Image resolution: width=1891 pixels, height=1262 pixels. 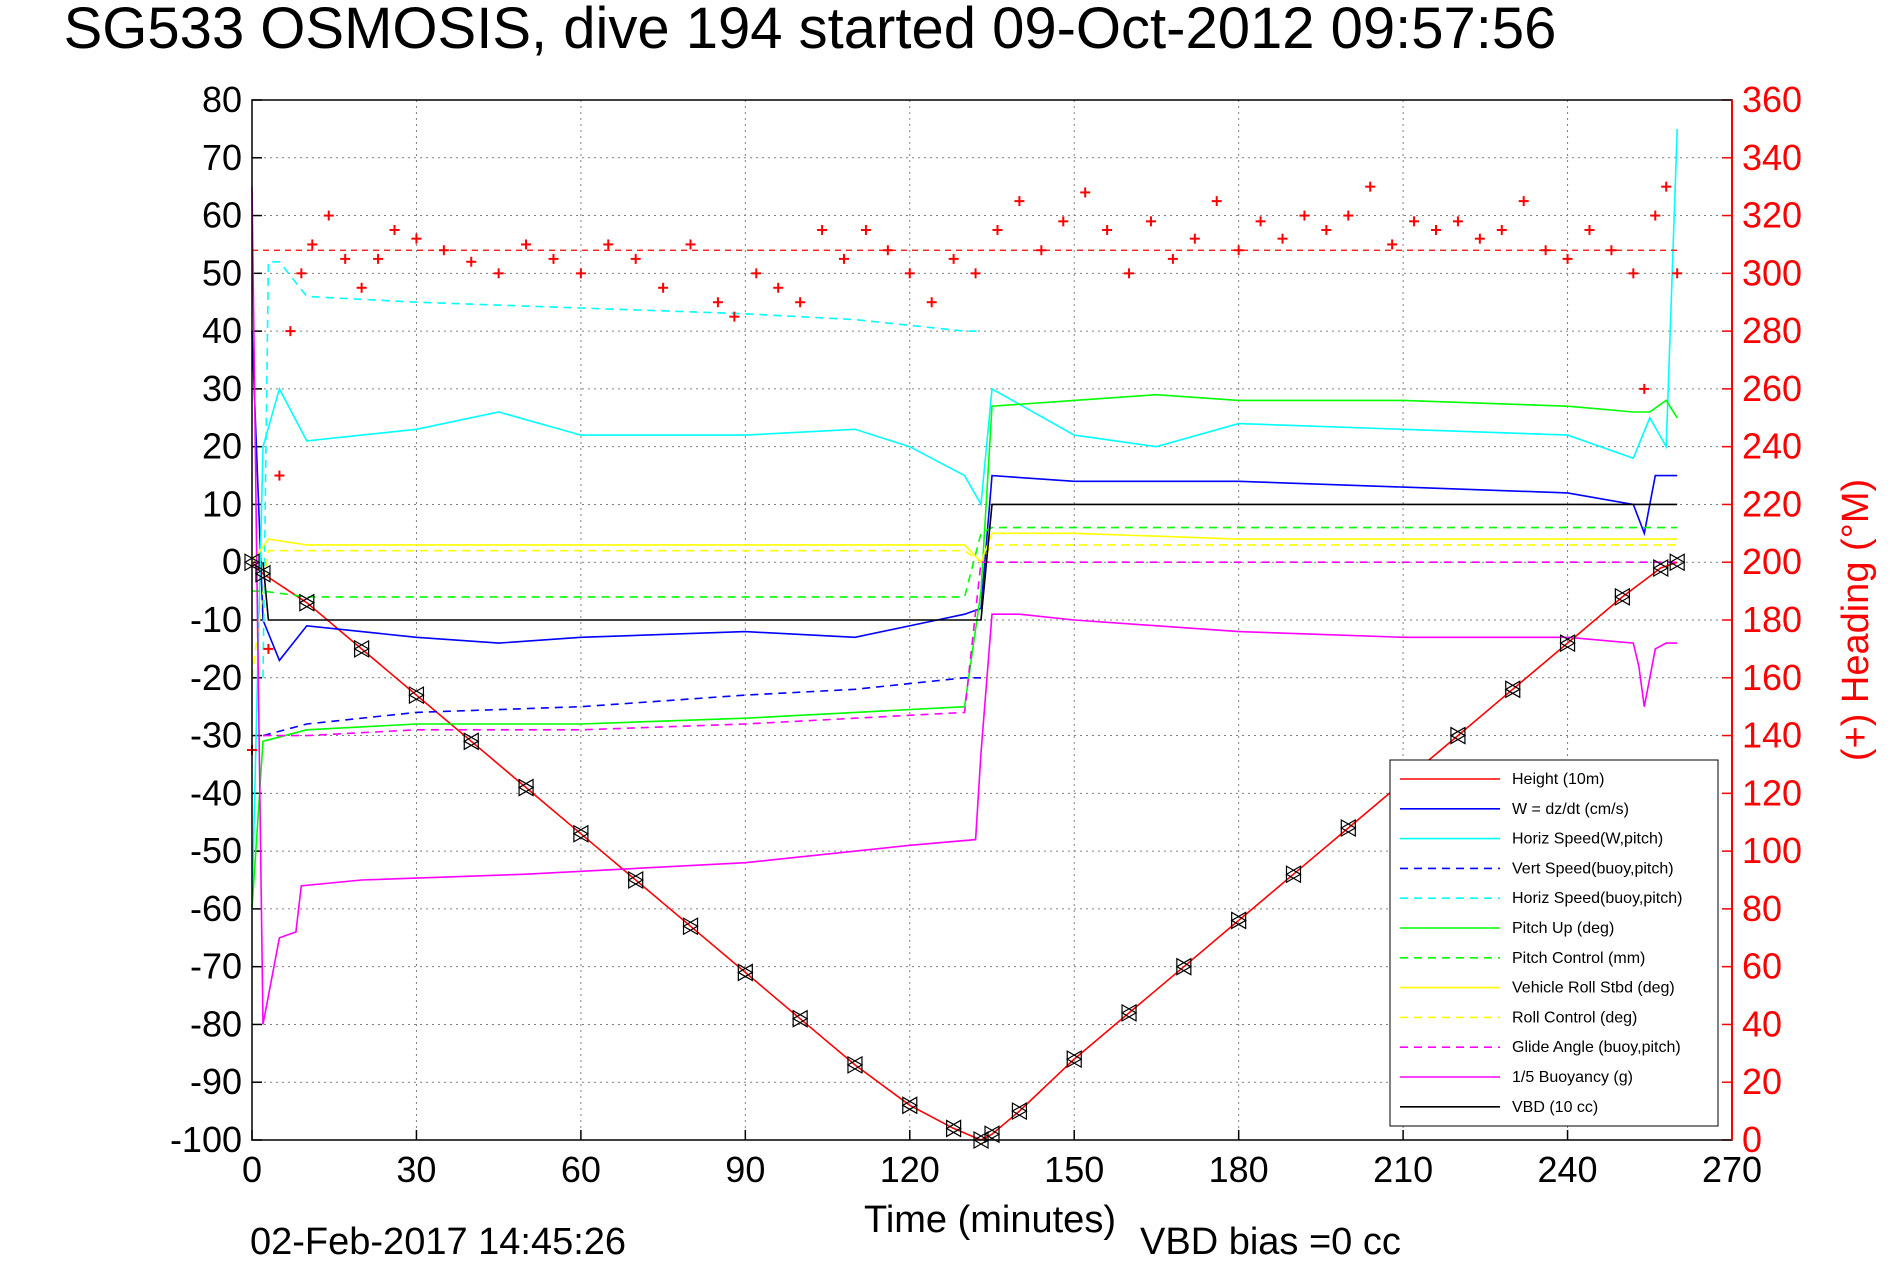 I want to click on y-right-tick-label: 180, so click(x=1772, y=619).